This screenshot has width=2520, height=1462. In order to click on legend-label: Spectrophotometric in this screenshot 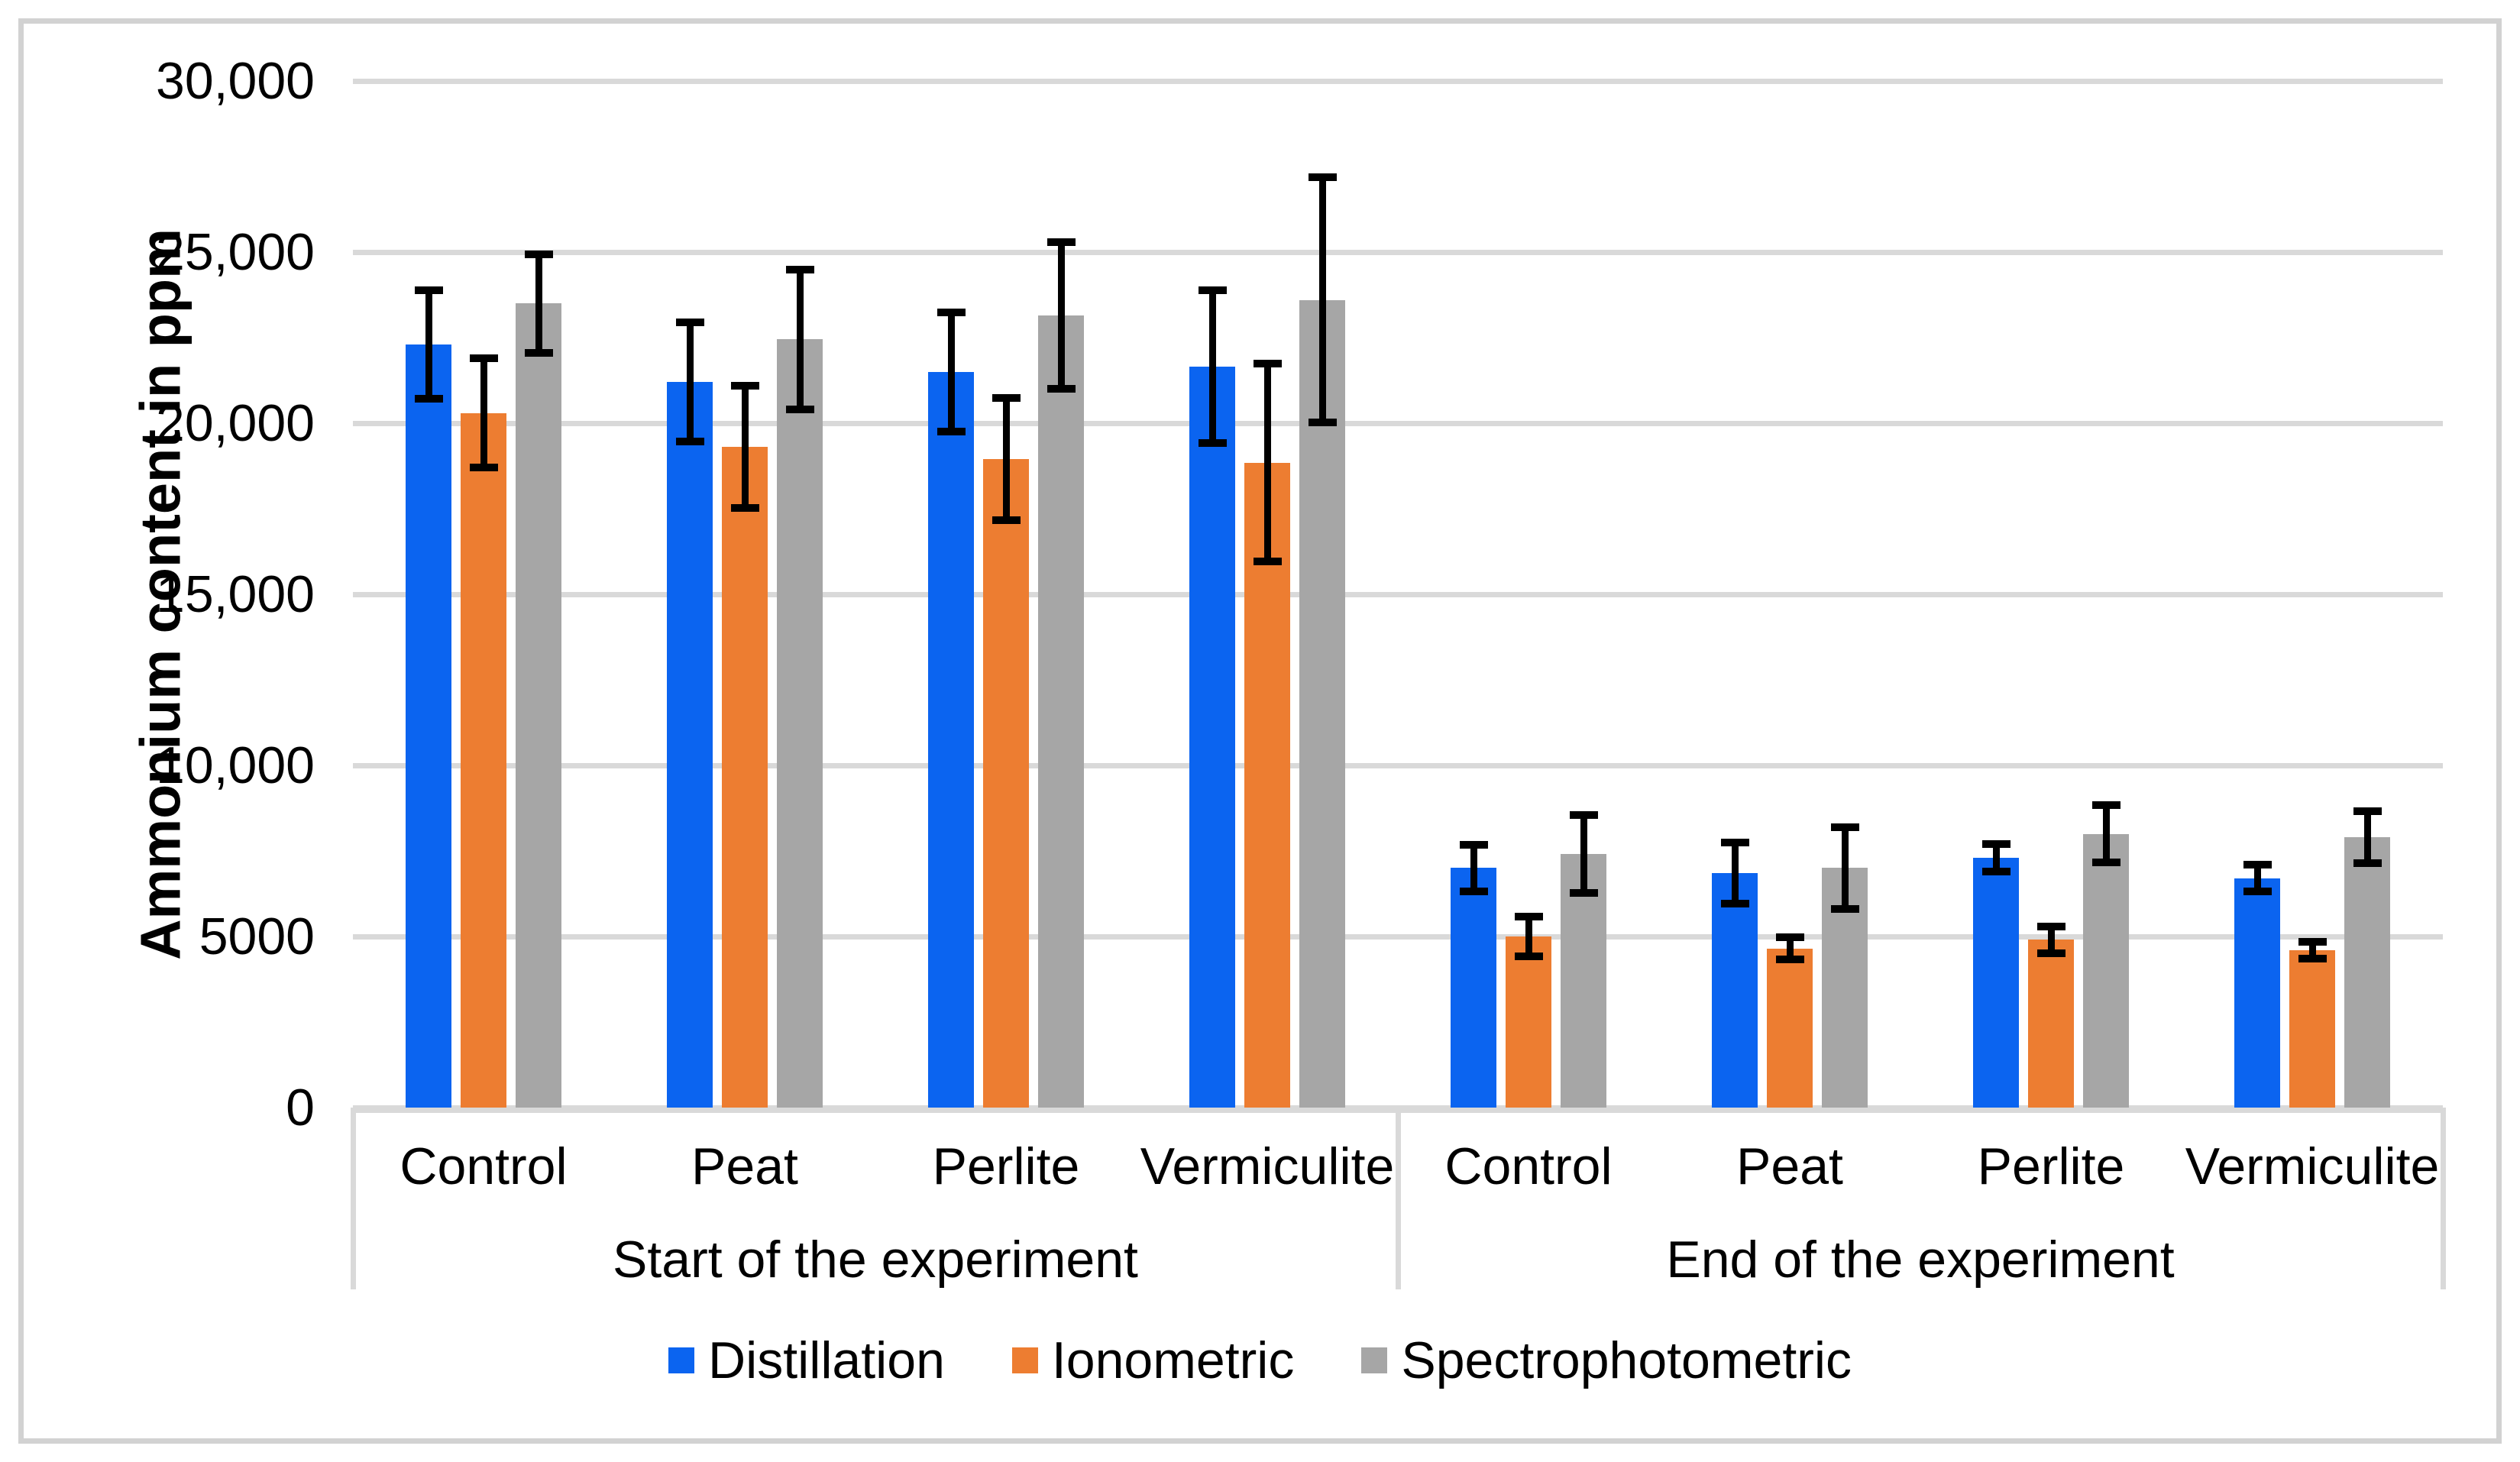, I will do `click(1626, 1360)`.